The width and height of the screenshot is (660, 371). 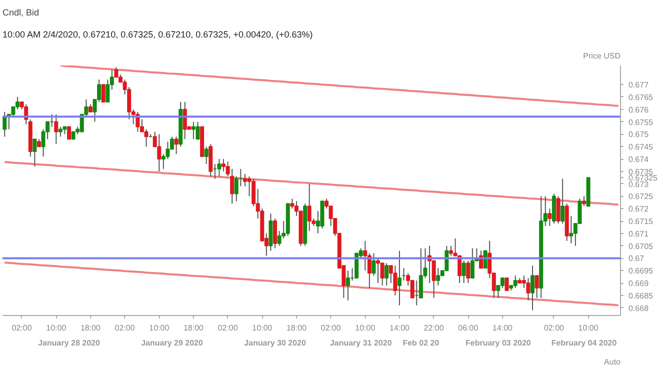 I want to click on text: January 29 2020, so click(x=172, y=343).